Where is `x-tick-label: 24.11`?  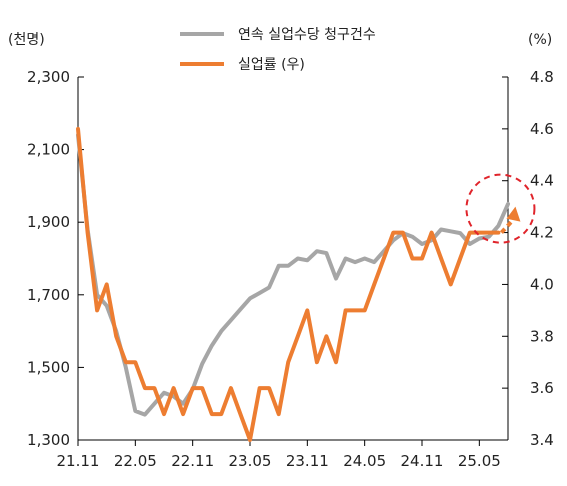
x-tick-label: 24.11 is located at coordinates (422, 461).